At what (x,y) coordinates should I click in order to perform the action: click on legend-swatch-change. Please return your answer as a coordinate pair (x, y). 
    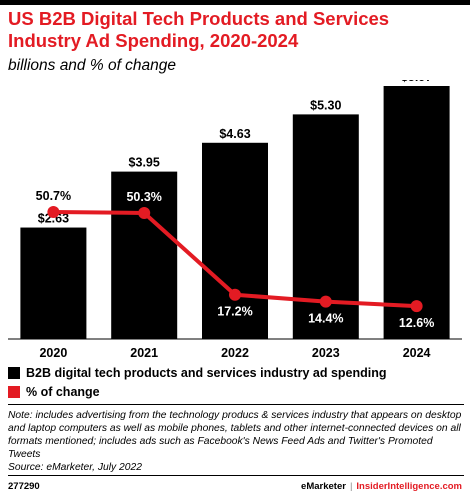
    Looking at the image, I should click on (14, 392).